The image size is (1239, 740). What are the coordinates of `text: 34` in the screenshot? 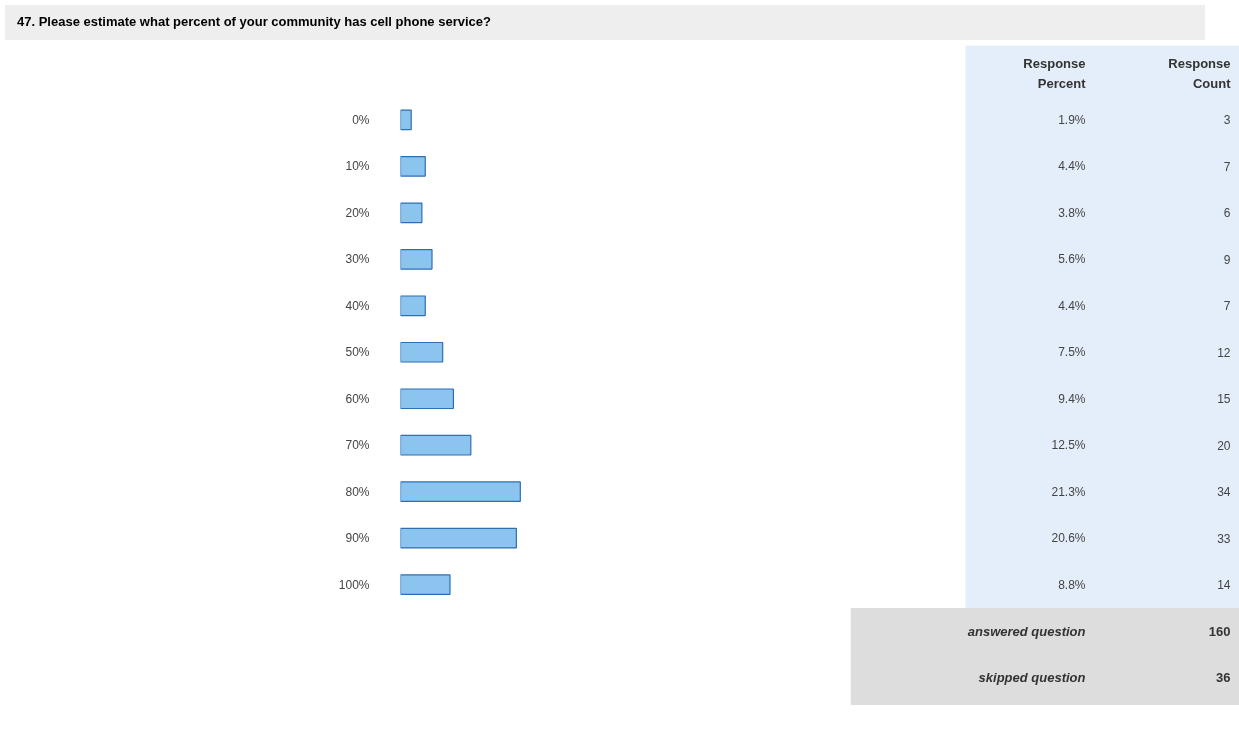 It's located at (1224, 491).